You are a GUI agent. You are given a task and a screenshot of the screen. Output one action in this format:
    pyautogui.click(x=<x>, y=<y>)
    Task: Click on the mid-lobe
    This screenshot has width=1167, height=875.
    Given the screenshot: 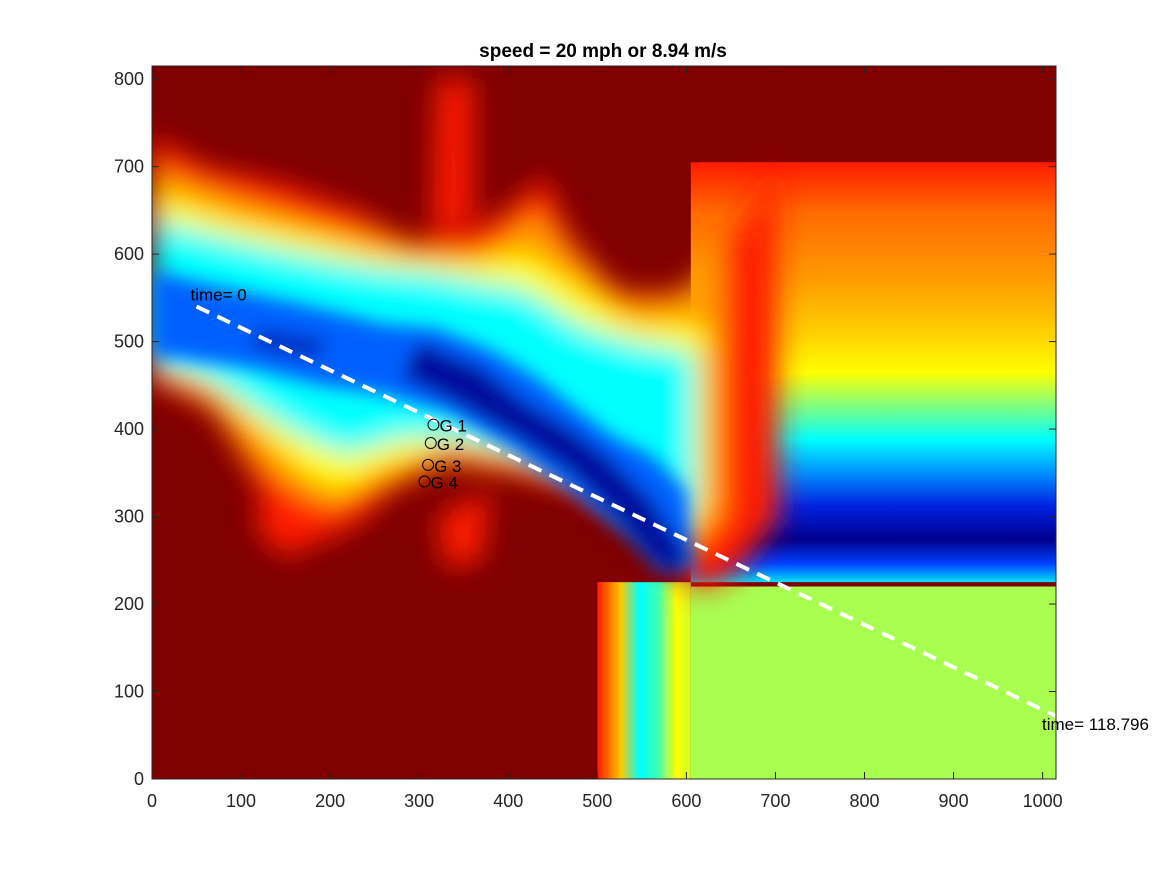 What is the action you would take?
    pyautogui.click(x=464, y=529)
    